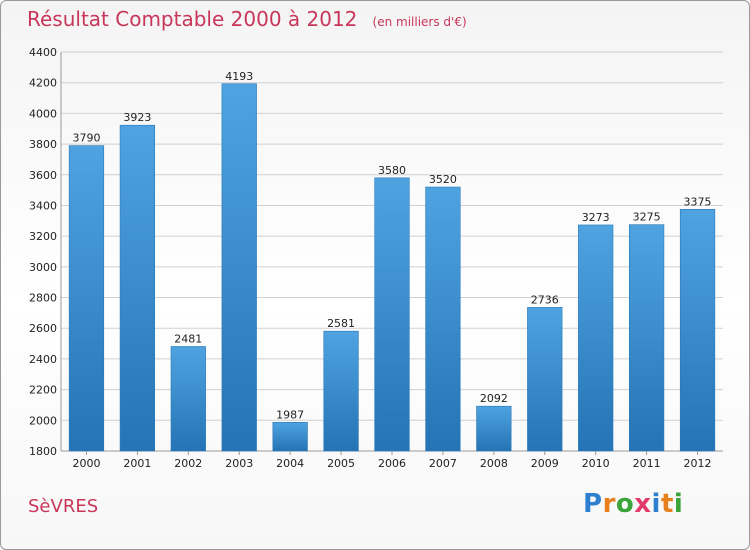 The height and width of the screenshot is (550, 750). I want to click on y-tick-label: 3200, so click(43, 236).